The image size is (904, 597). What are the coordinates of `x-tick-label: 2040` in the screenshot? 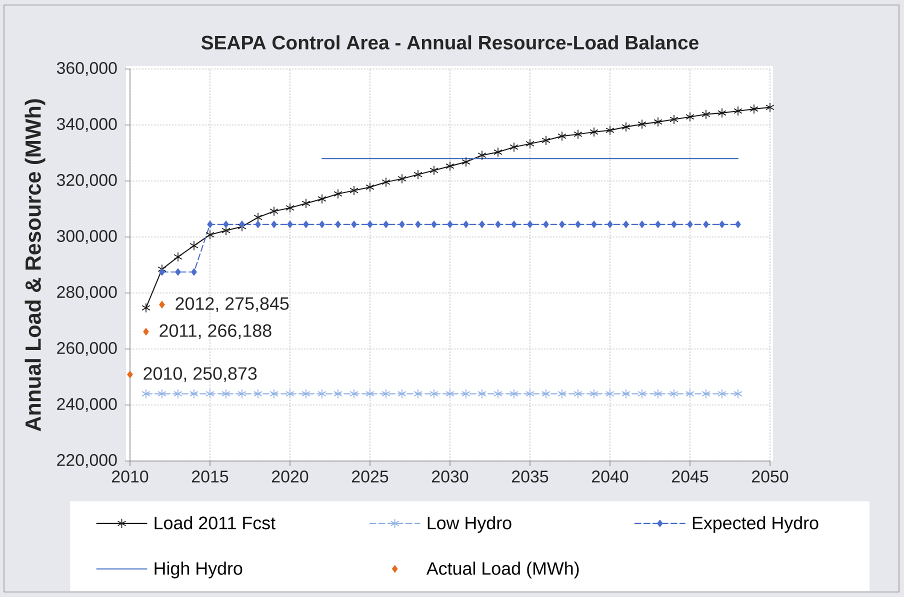 It's located at (610, 476).